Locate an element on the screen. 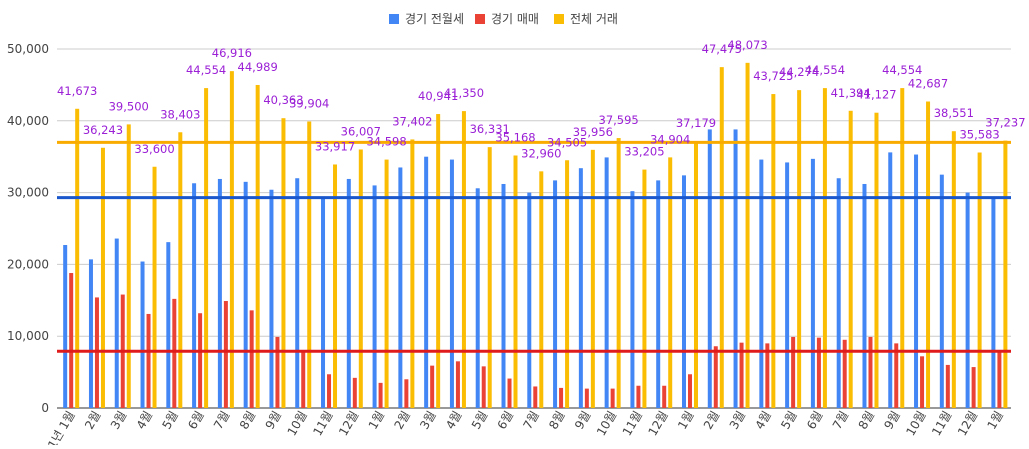 This screenshot has width=1029, height=449. data-label: 37,402 is located at coordinates (412, 121).